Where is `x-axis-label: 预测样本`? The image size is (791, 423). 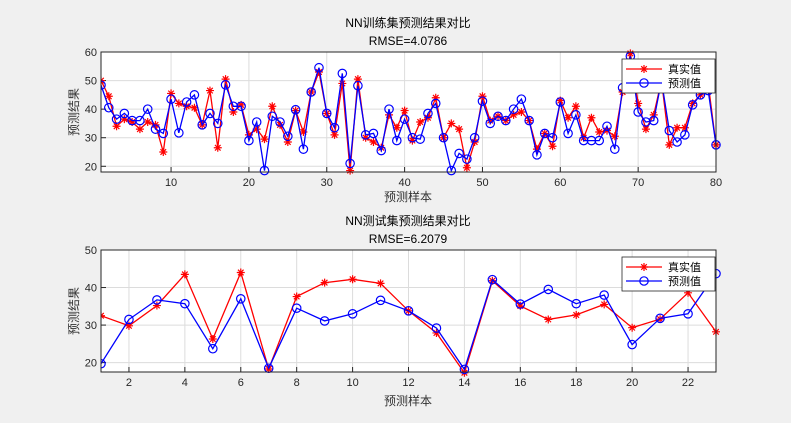 x-axis-label: 预测样本 is located at coordinates (408, 400).